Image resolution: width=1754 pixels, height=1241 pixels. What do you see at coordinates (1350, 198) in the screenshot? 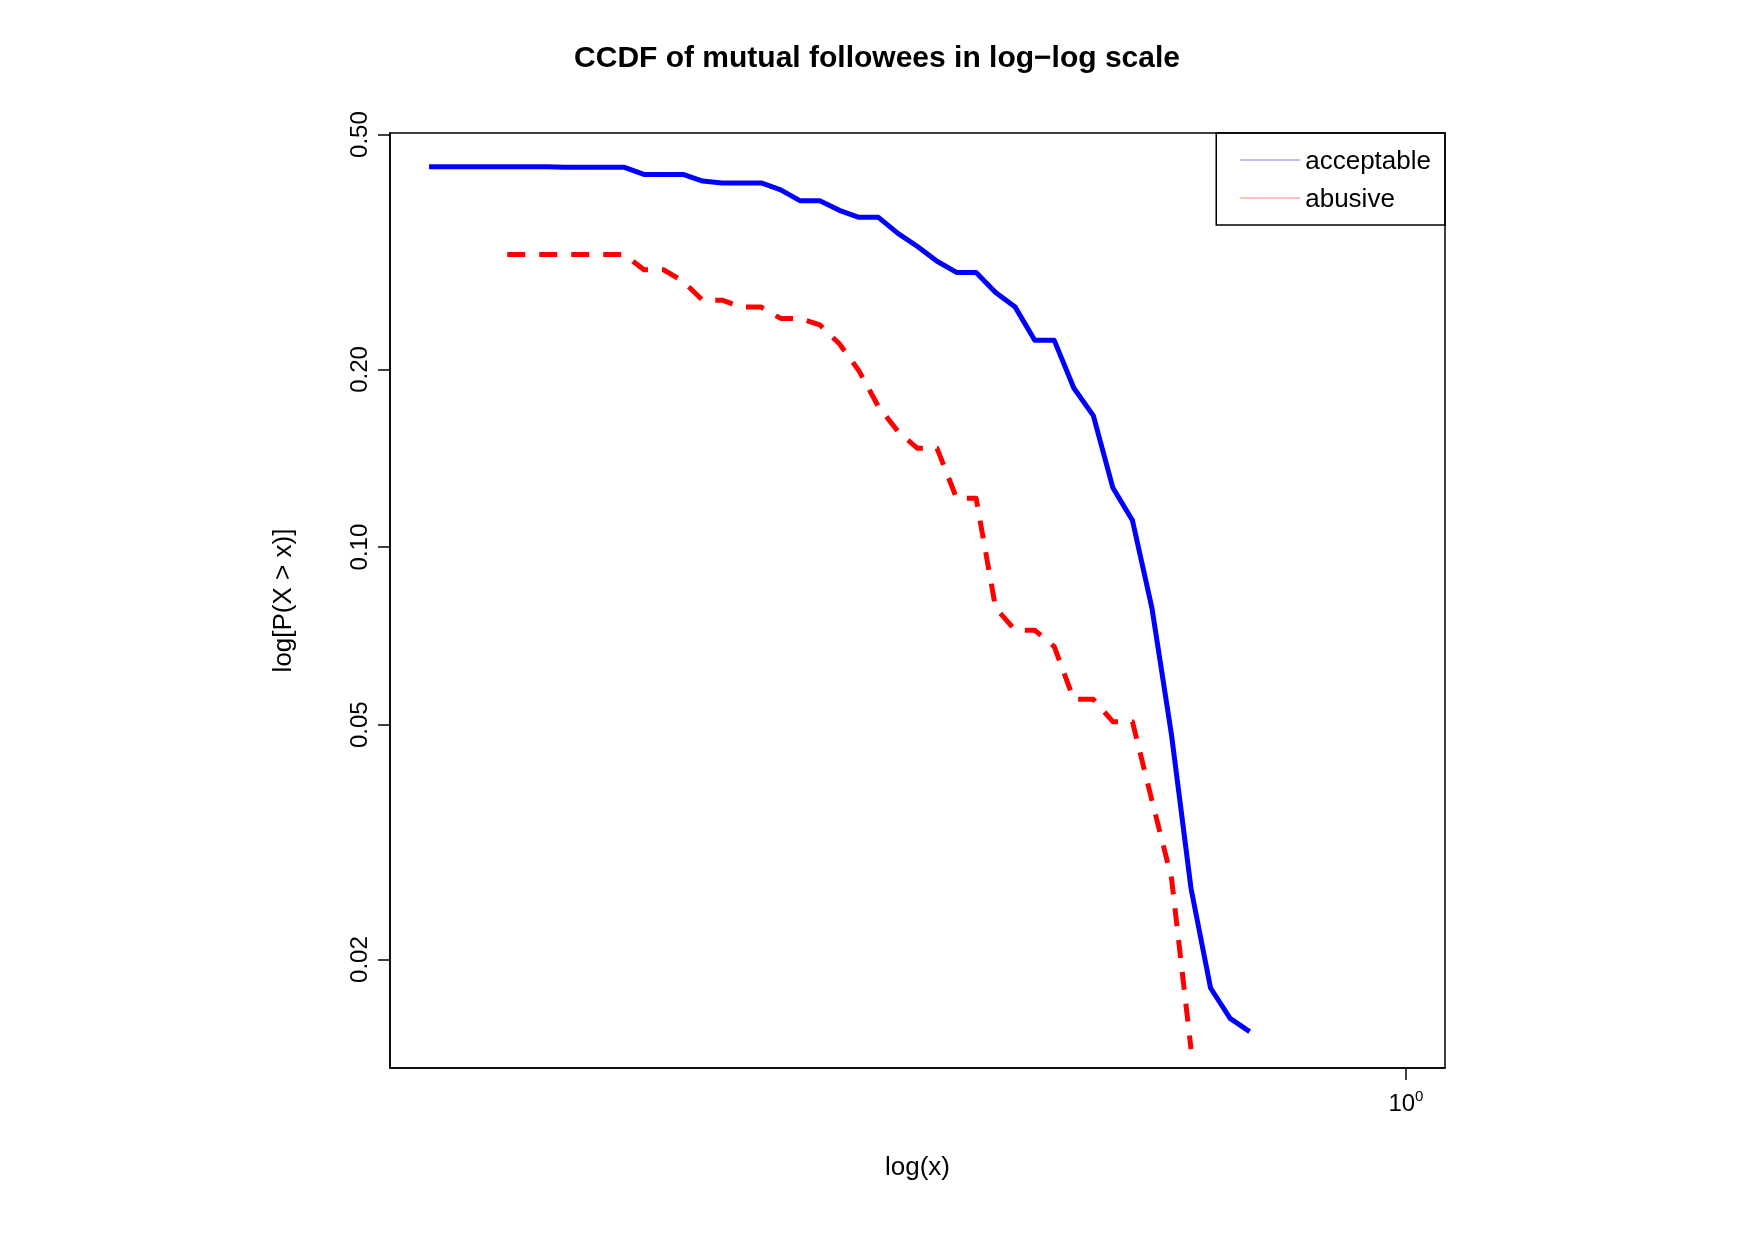
I see `legend-label: abusive` at bounding box center [1350, 198].